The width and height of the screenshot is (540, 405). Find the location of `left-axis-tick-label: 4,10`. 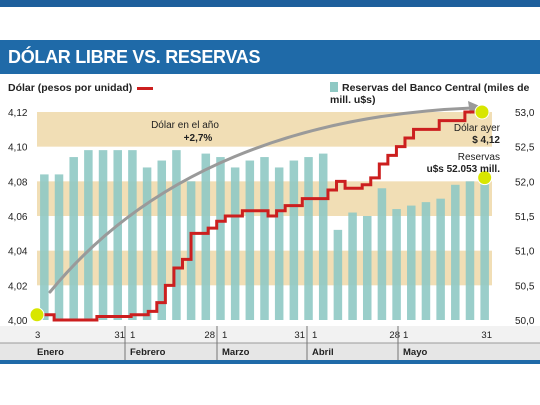

left-axis-tick-label: 4,10 is located at coordinates (18, 148).